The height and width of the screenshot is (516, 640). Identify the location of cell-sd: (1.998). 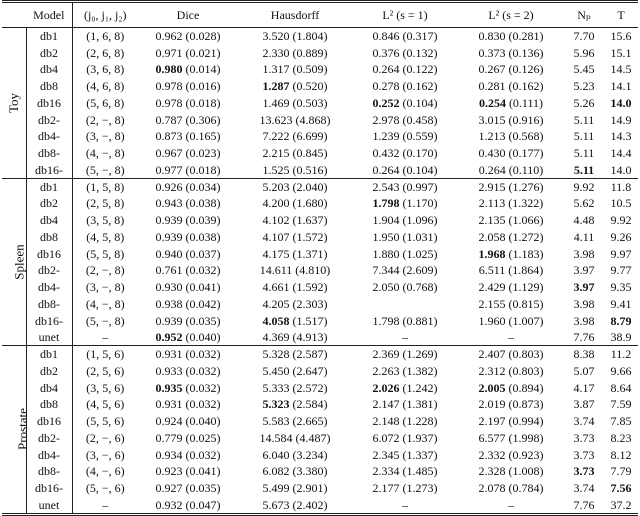
(526, 437).